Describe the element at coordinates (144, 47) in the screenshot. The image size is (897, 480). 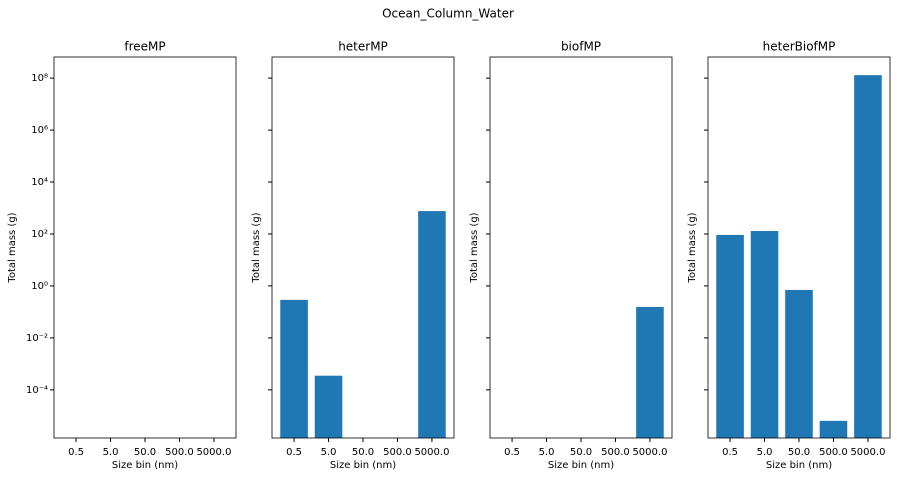
I see `panel-title: freeMP` at that location.